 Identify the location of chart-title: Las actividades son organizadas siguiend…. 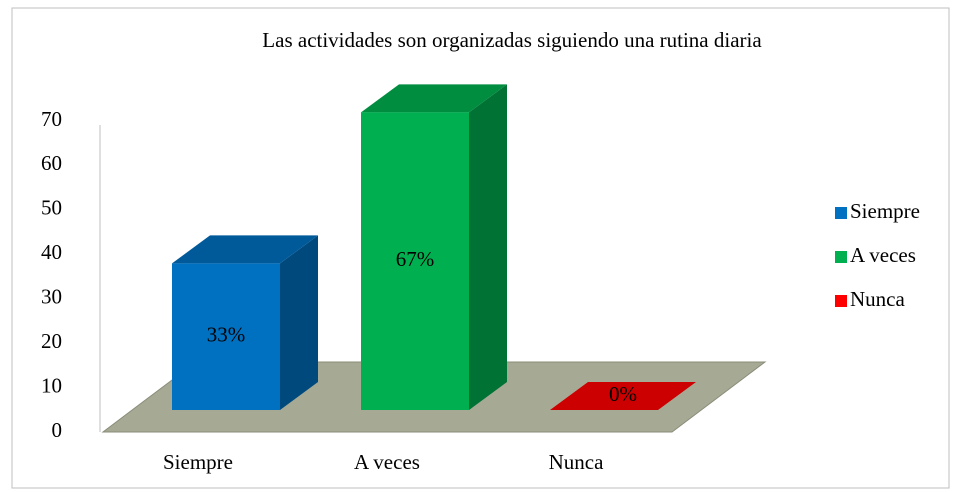
(512, 40).